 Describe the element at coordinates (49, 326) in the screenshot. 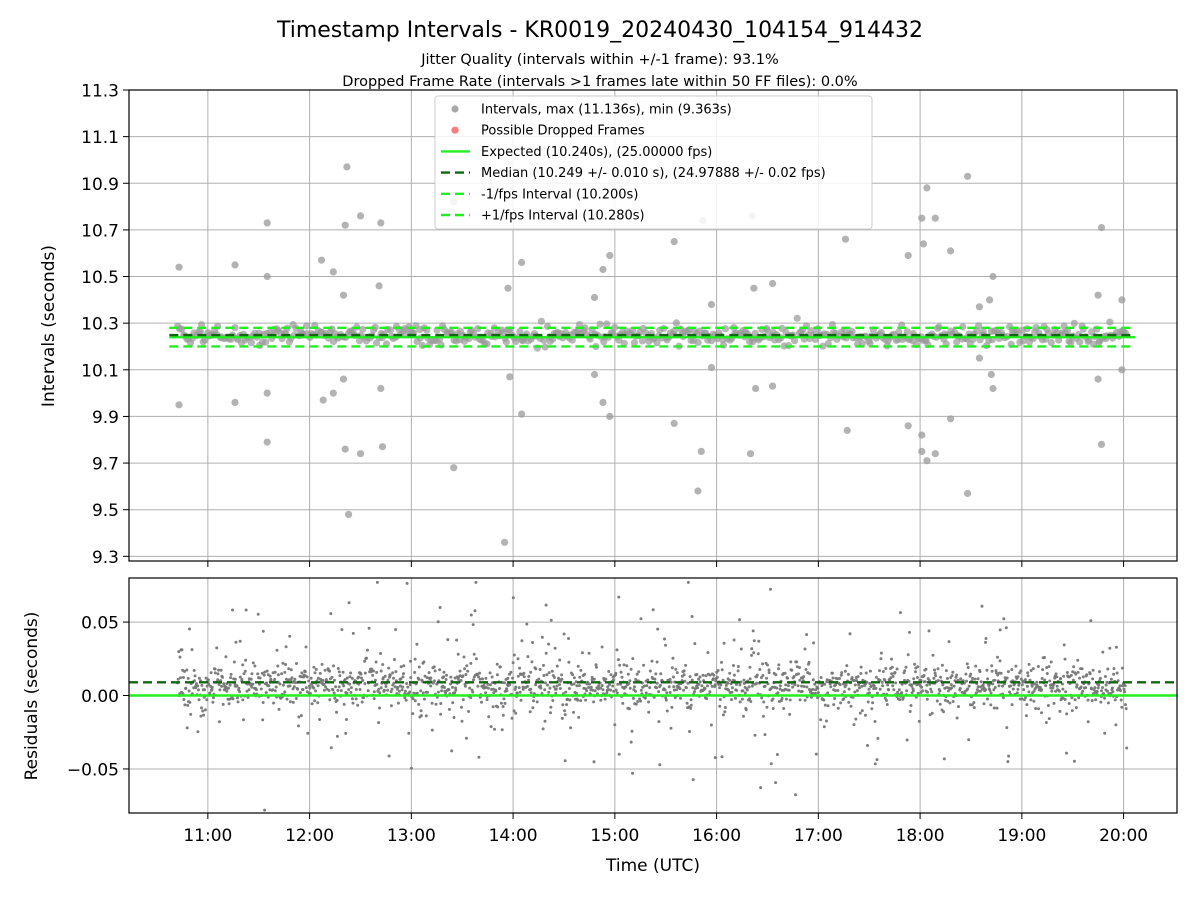

I see `top-ylabel: Intervals (seconds)` at that location.